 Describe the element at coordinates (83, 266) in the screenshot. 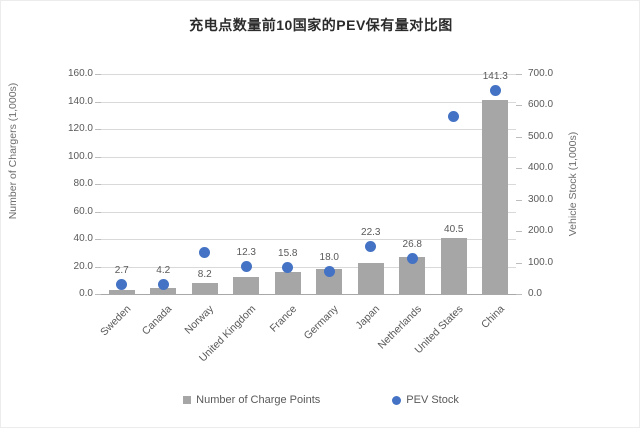

I see `left-axis-tick-label: 20.0` at that location.